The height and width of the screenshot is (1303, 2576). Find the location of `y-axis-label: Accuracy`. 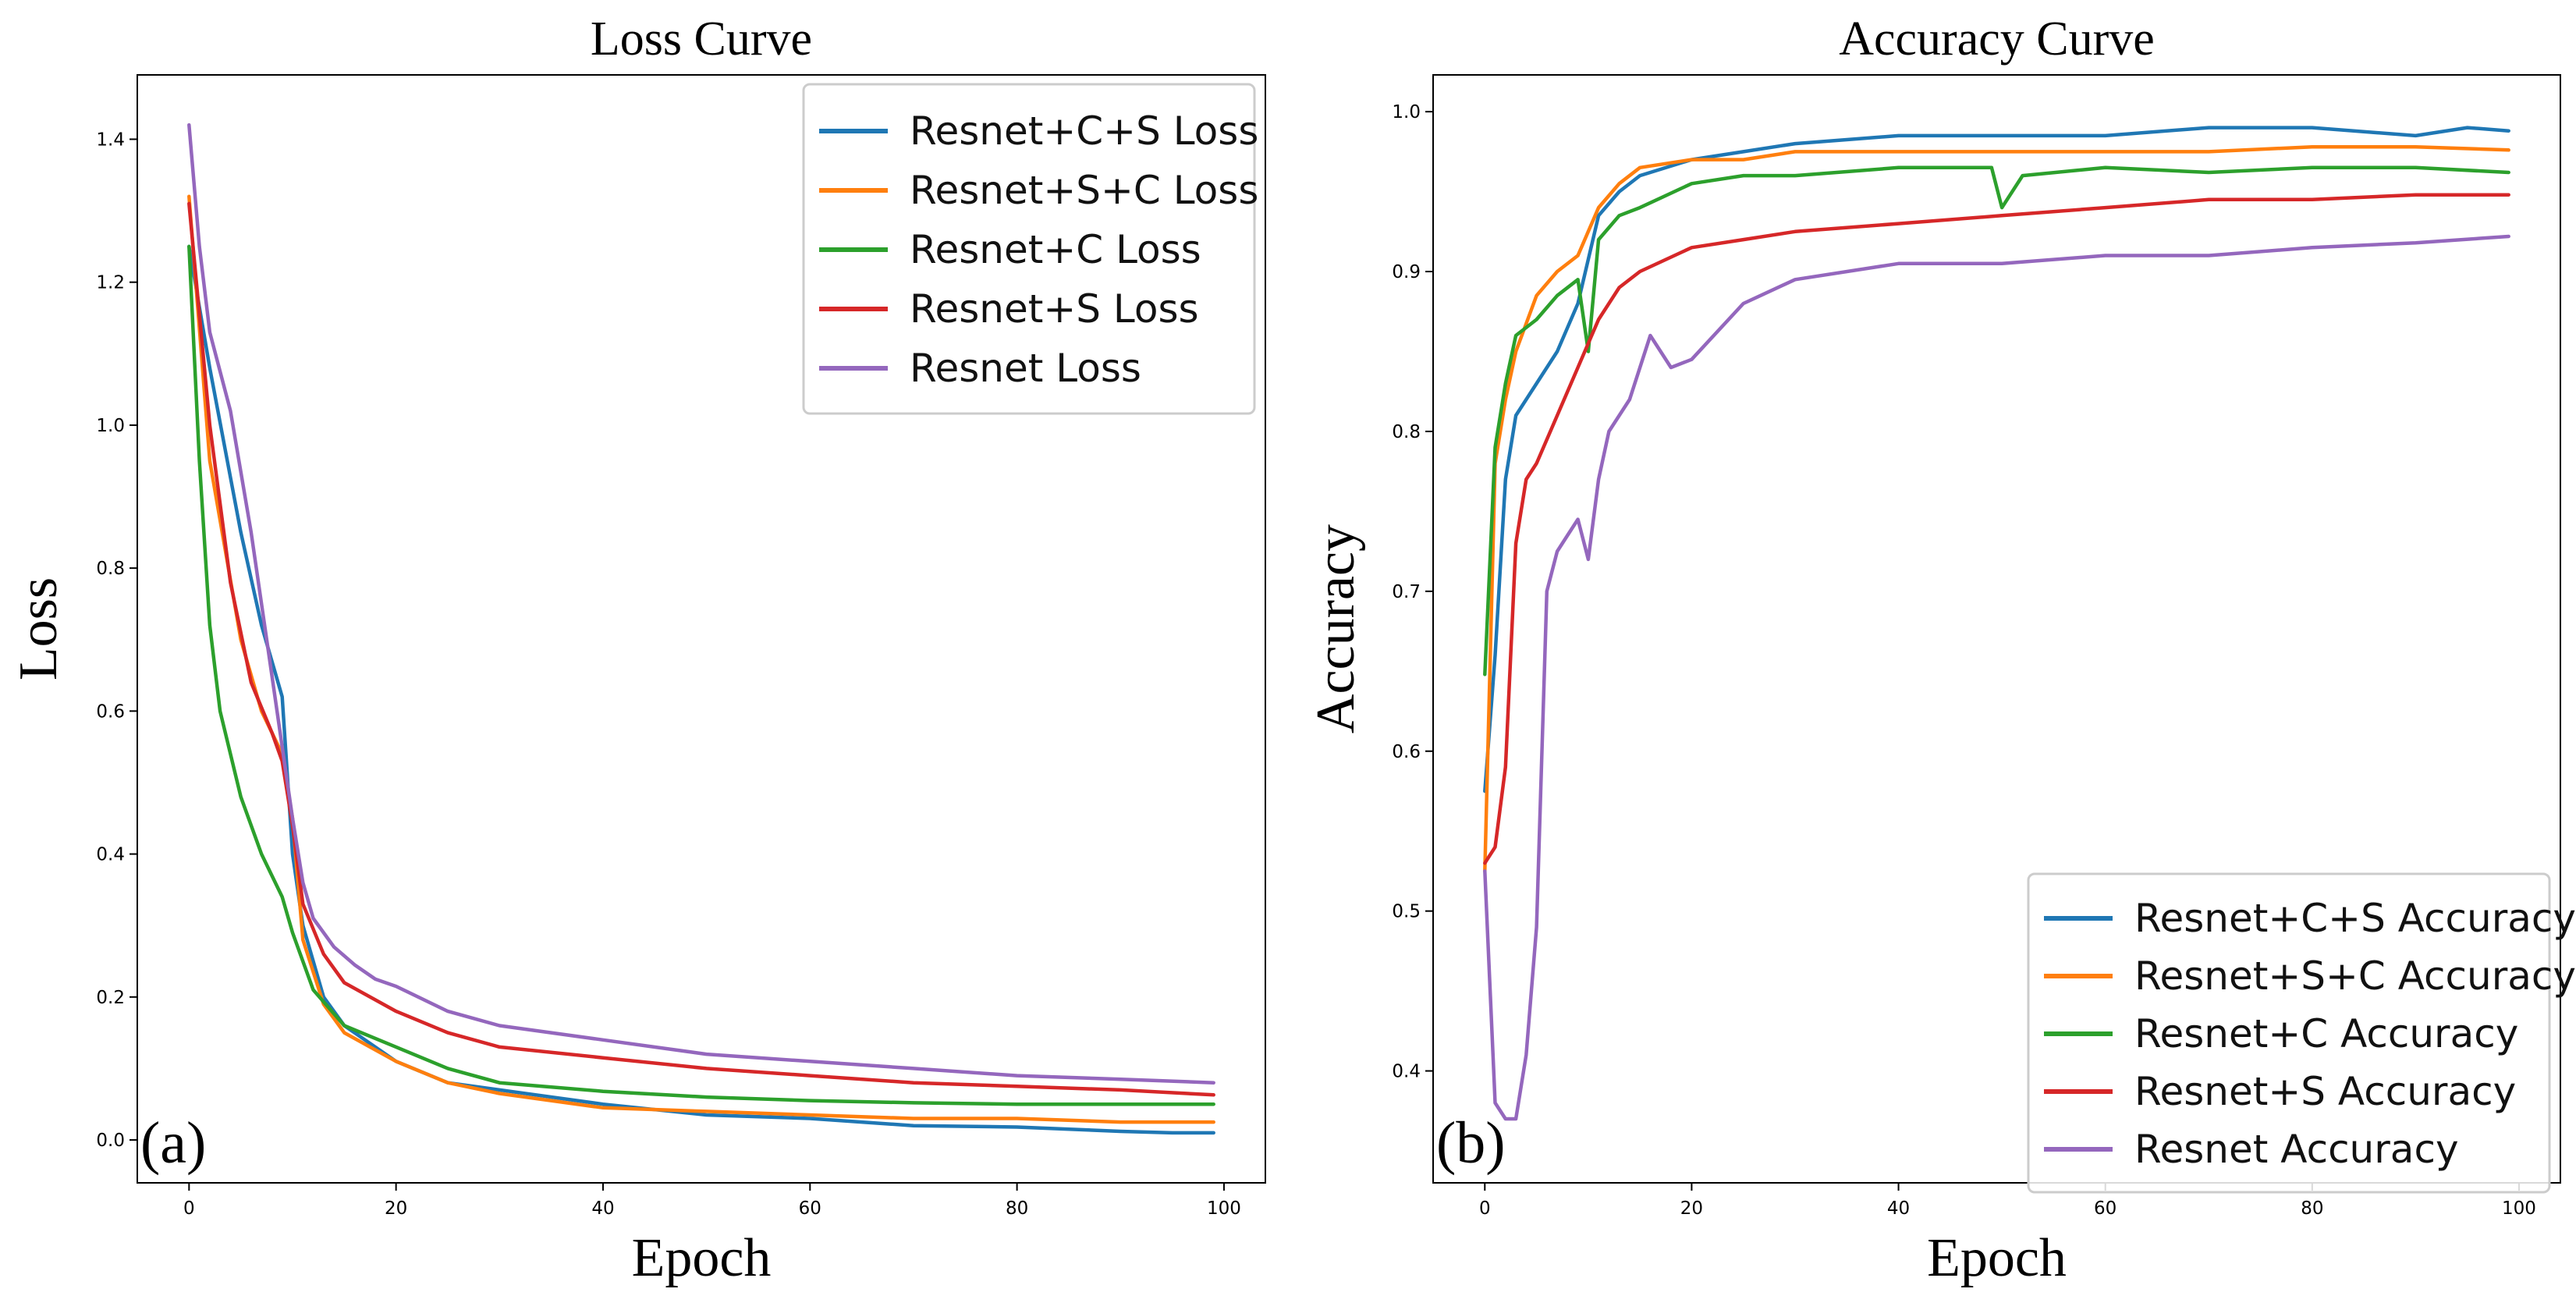

y-axis-label: Accuracy is located at coordinates (1336, 628).